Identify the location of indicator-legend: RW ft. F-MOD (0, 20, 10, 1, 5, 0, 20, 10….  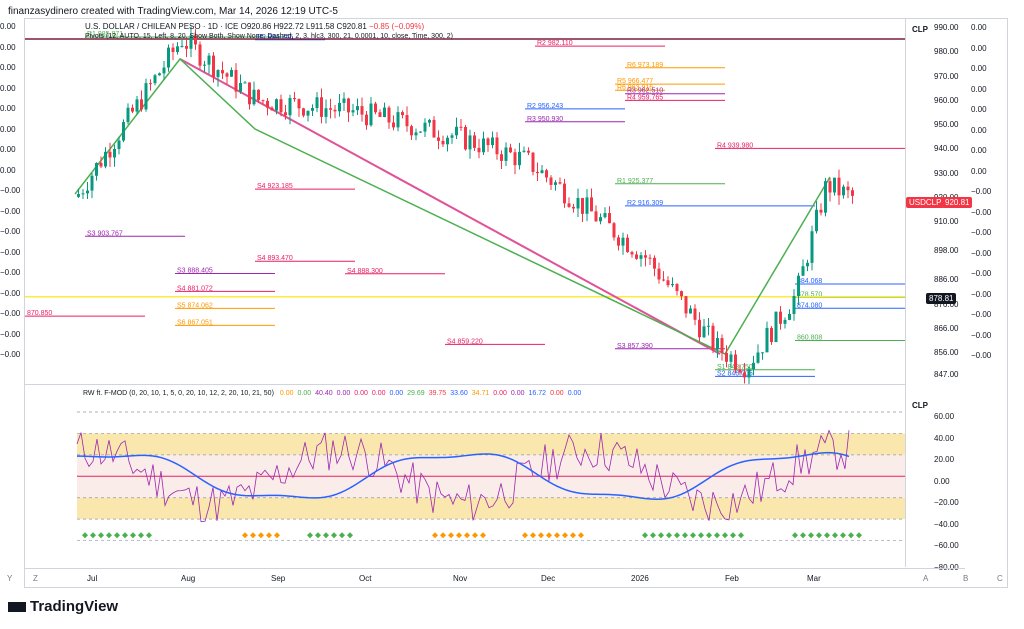
(332, 393).